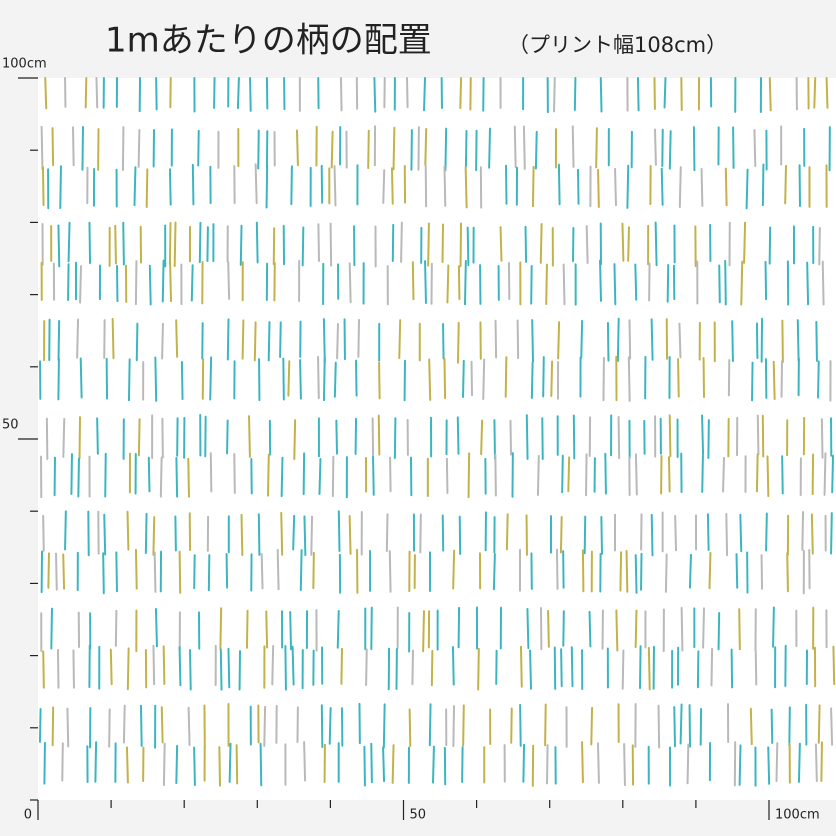  I want to click on y-tick-label: 100cm, so click(24, 64).